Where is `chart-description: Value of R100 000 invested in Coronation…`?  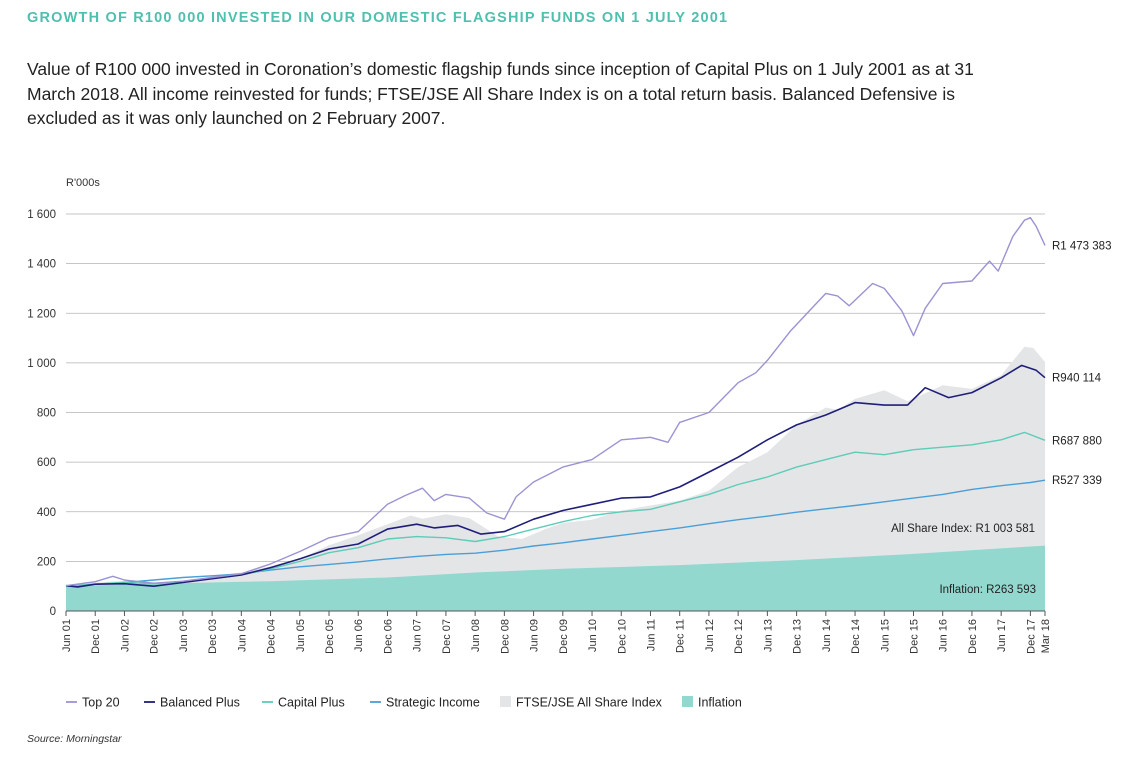
chart-description: Value of R100 000 invested in Coronation… is located at coordinates (500, 93).